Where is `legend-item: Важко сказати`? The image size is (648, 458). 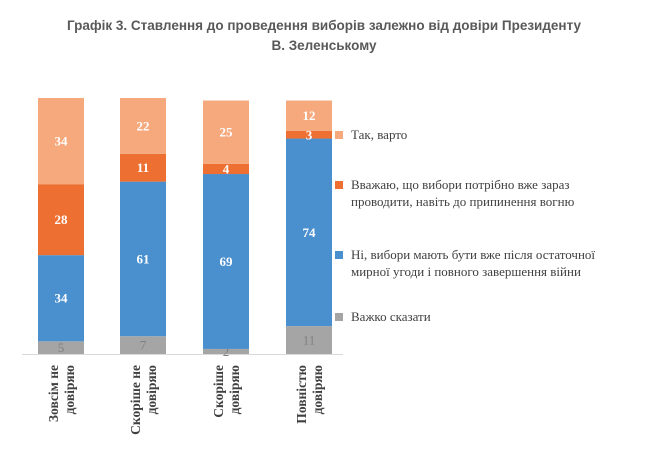 legend-item: Важко сказати is located at coordinates (478, 316).